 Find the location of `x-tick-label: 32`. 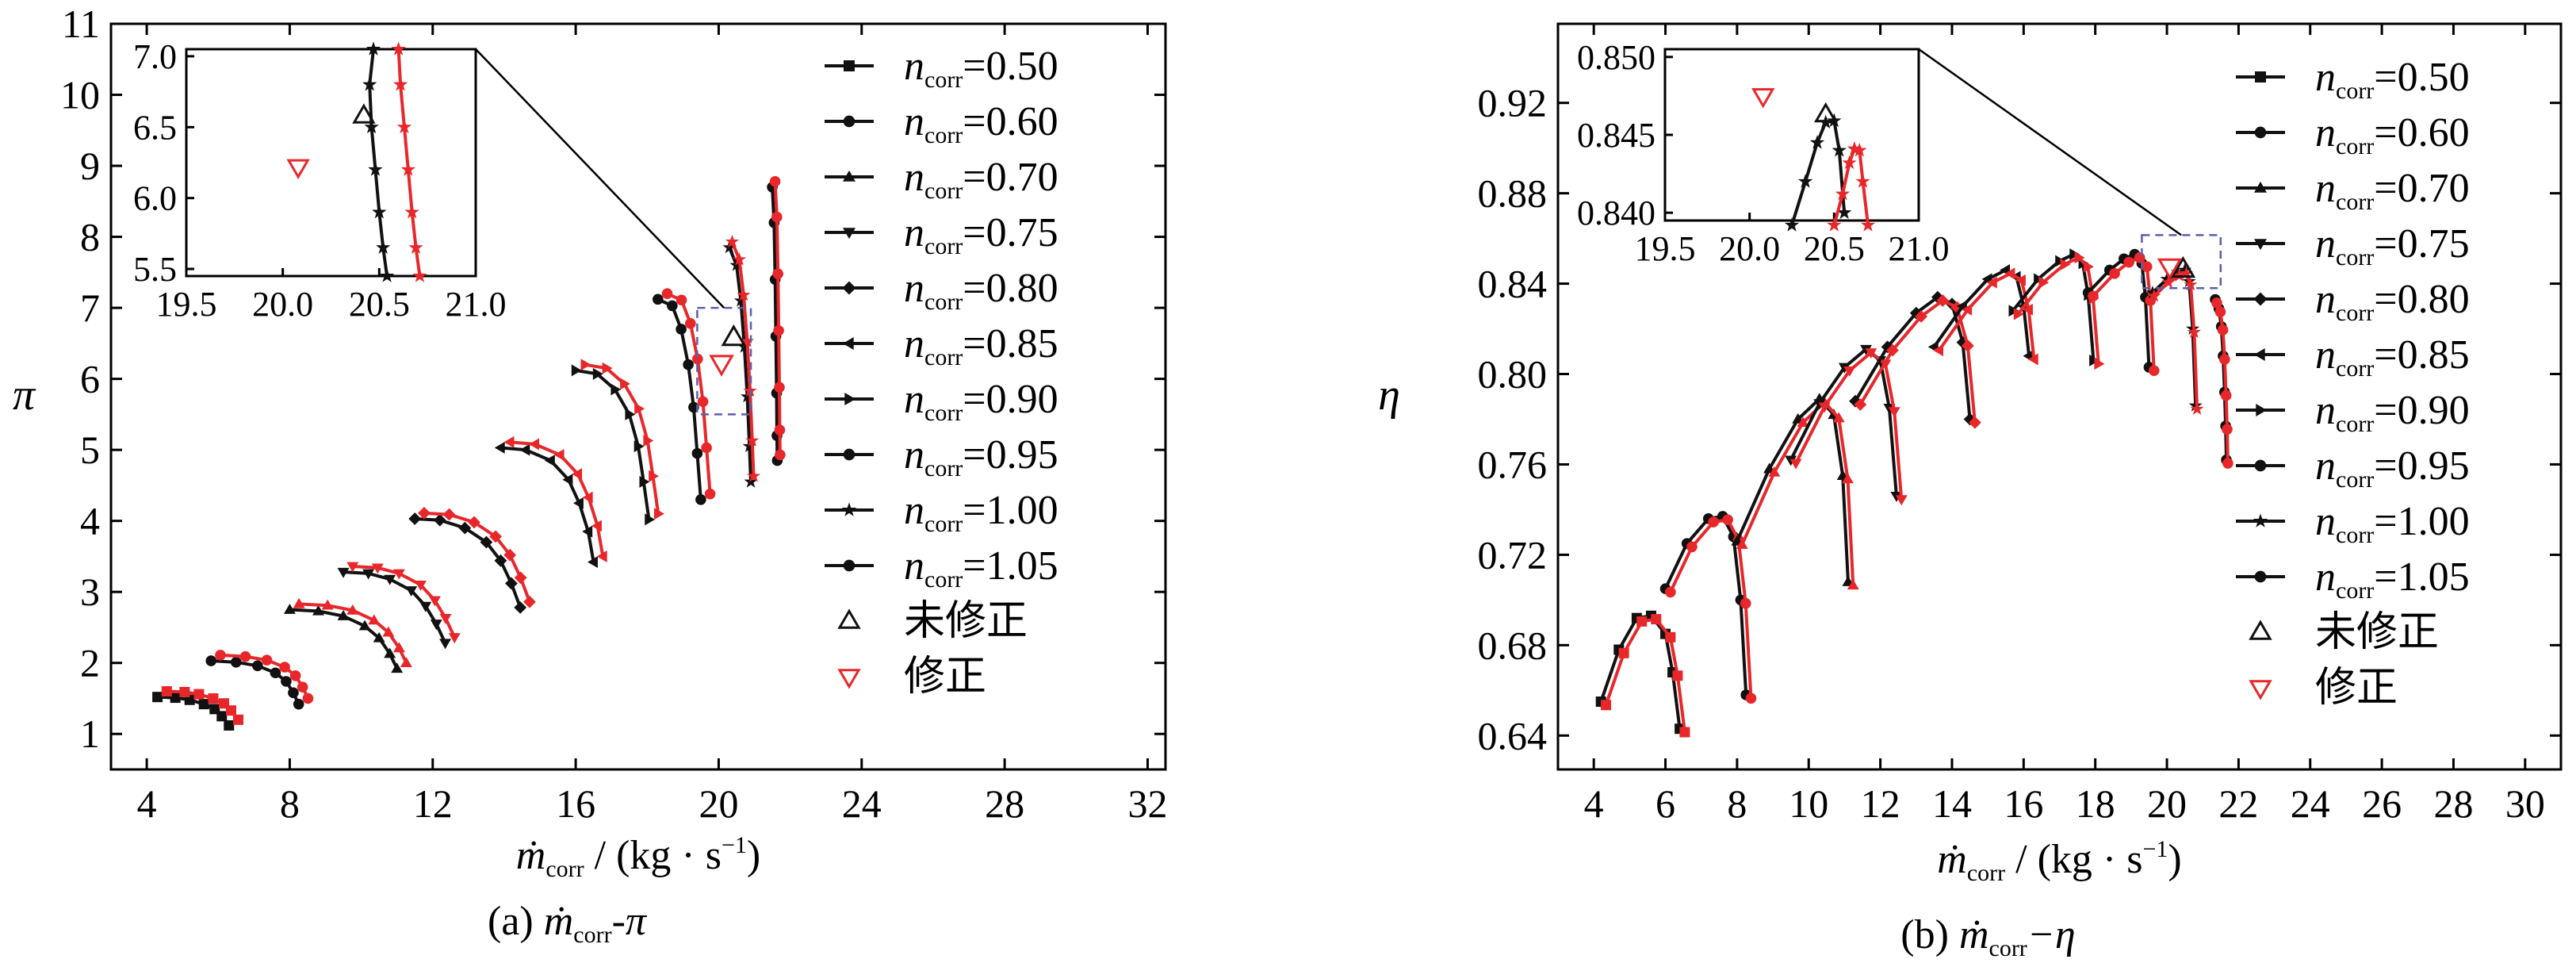

x-tick-label: 32 is located at coordinates (1147, 803).